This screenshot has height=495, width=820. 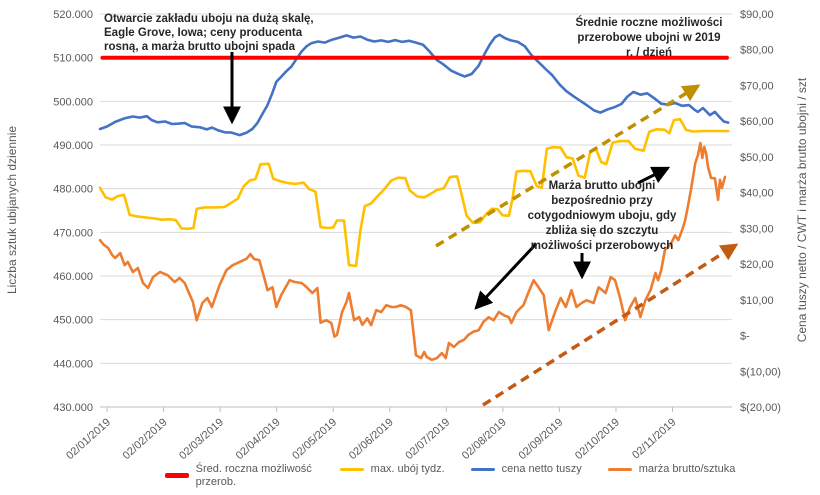 I want to click on y-right-tick-label: $20,00, so click(x=757, y=265).